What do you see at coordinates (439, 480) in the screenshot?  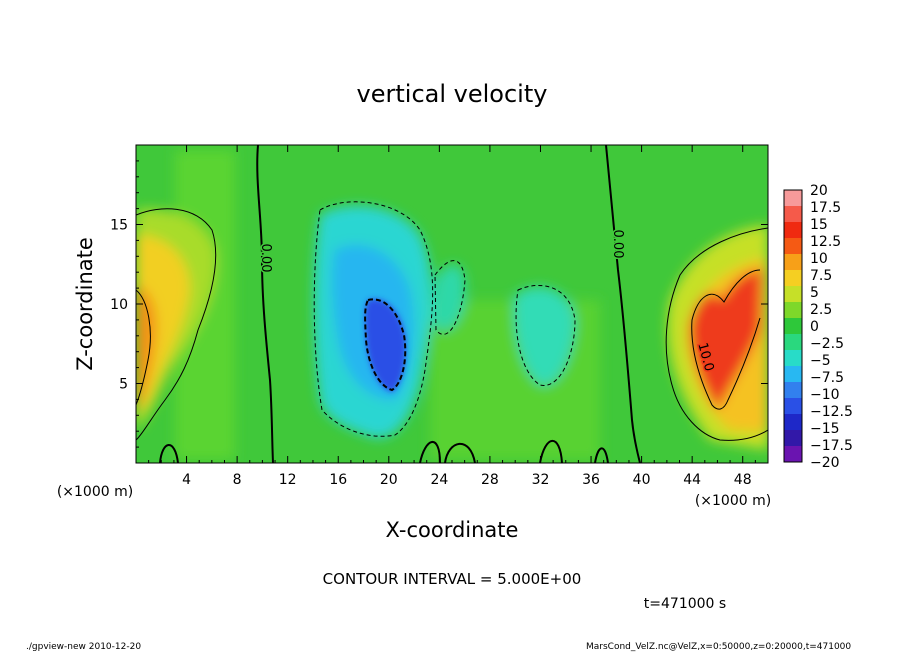 I see `x-tick-label: 24` at bounding box center [439, 480].